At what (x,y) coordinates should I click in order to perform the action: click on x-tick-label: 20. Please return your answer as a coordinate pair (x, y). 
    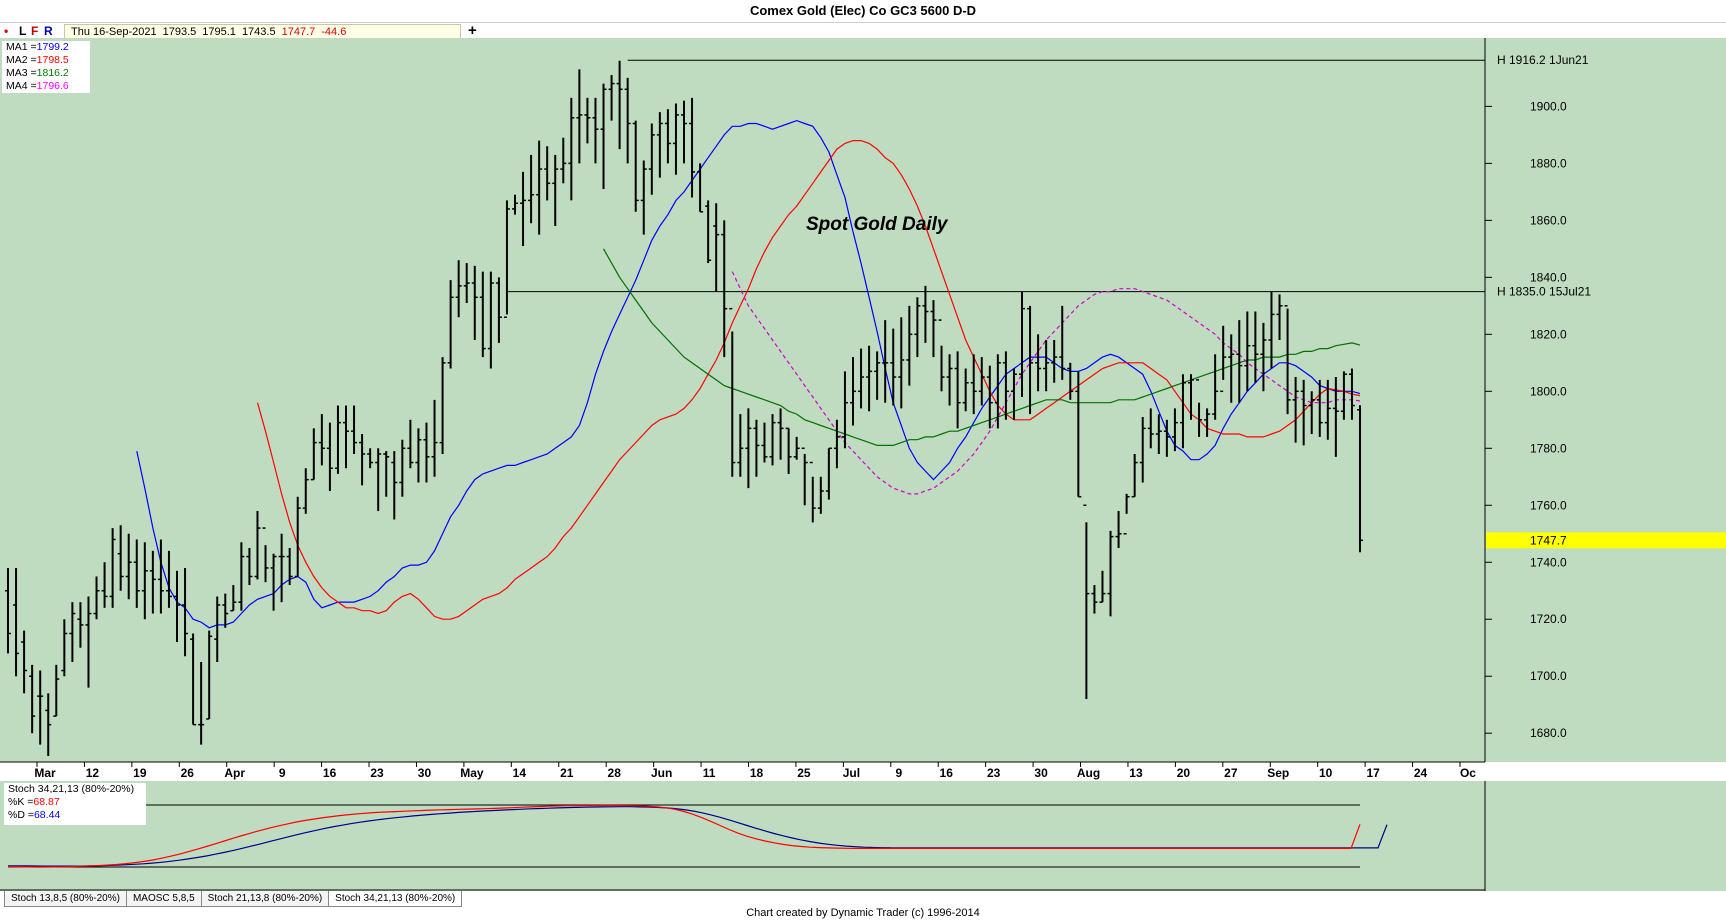
    Looking at the image, I should click on (1184, 773).